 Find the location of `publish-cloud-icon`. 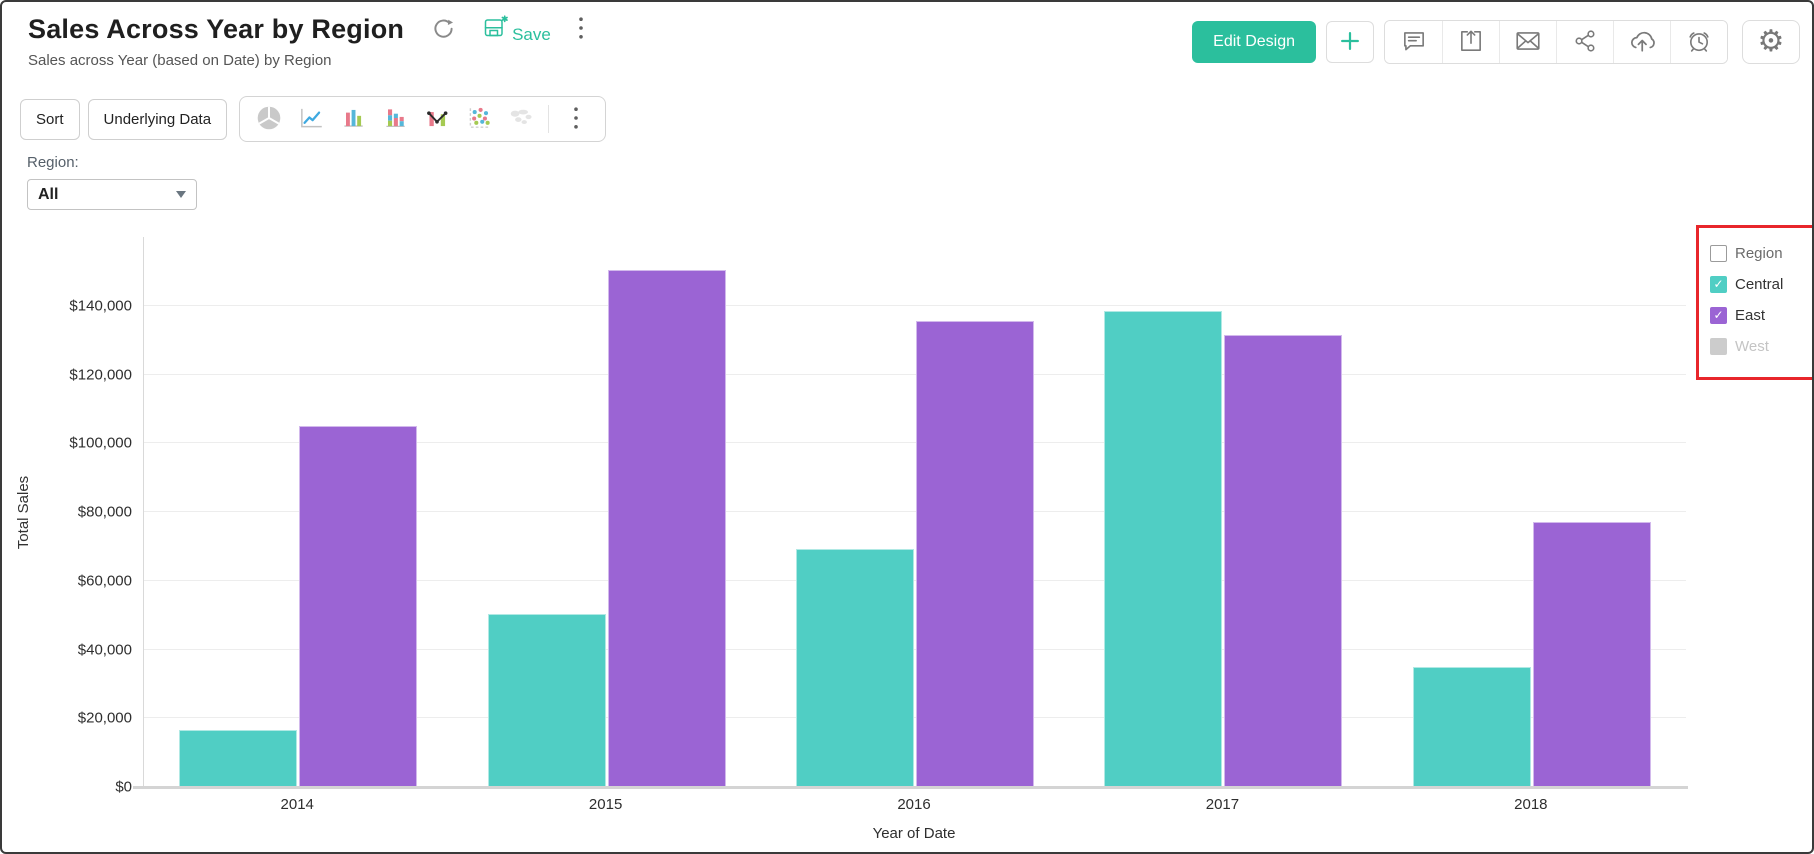

publish-cloud-icon is located at coordinates (1642, 42).